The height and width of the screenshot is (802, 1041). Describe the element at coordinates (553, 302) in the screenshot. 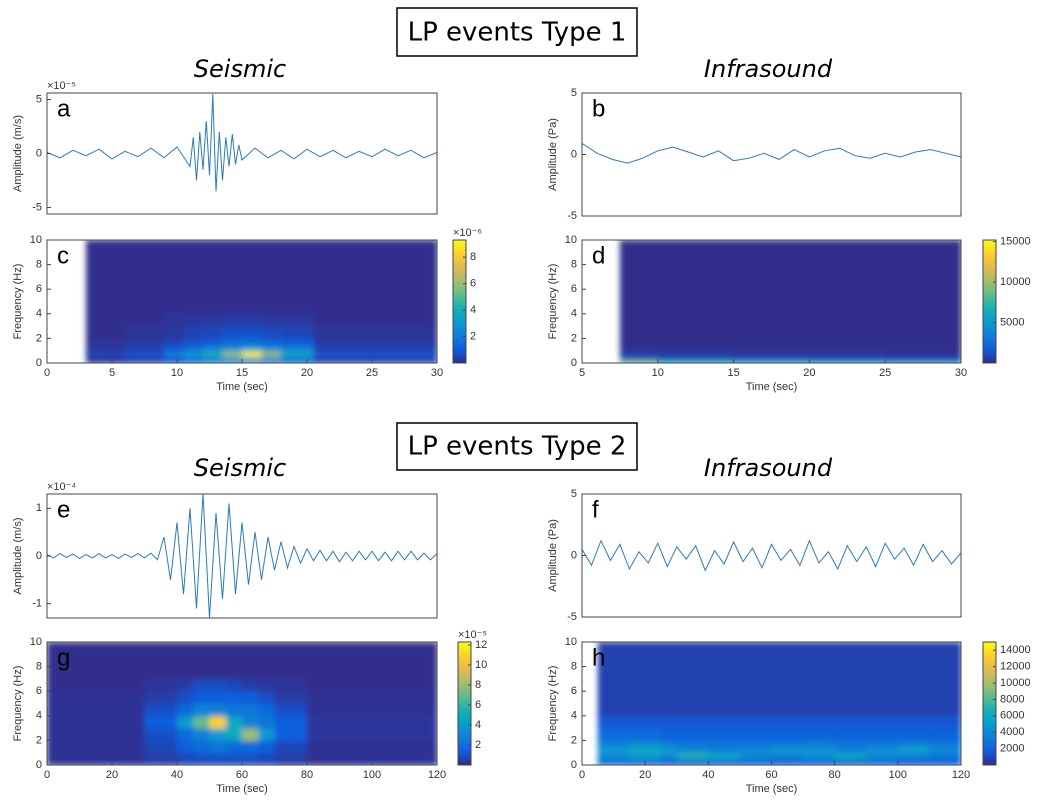

I see `y-axis-label: Frequency (Hz)` at that location.